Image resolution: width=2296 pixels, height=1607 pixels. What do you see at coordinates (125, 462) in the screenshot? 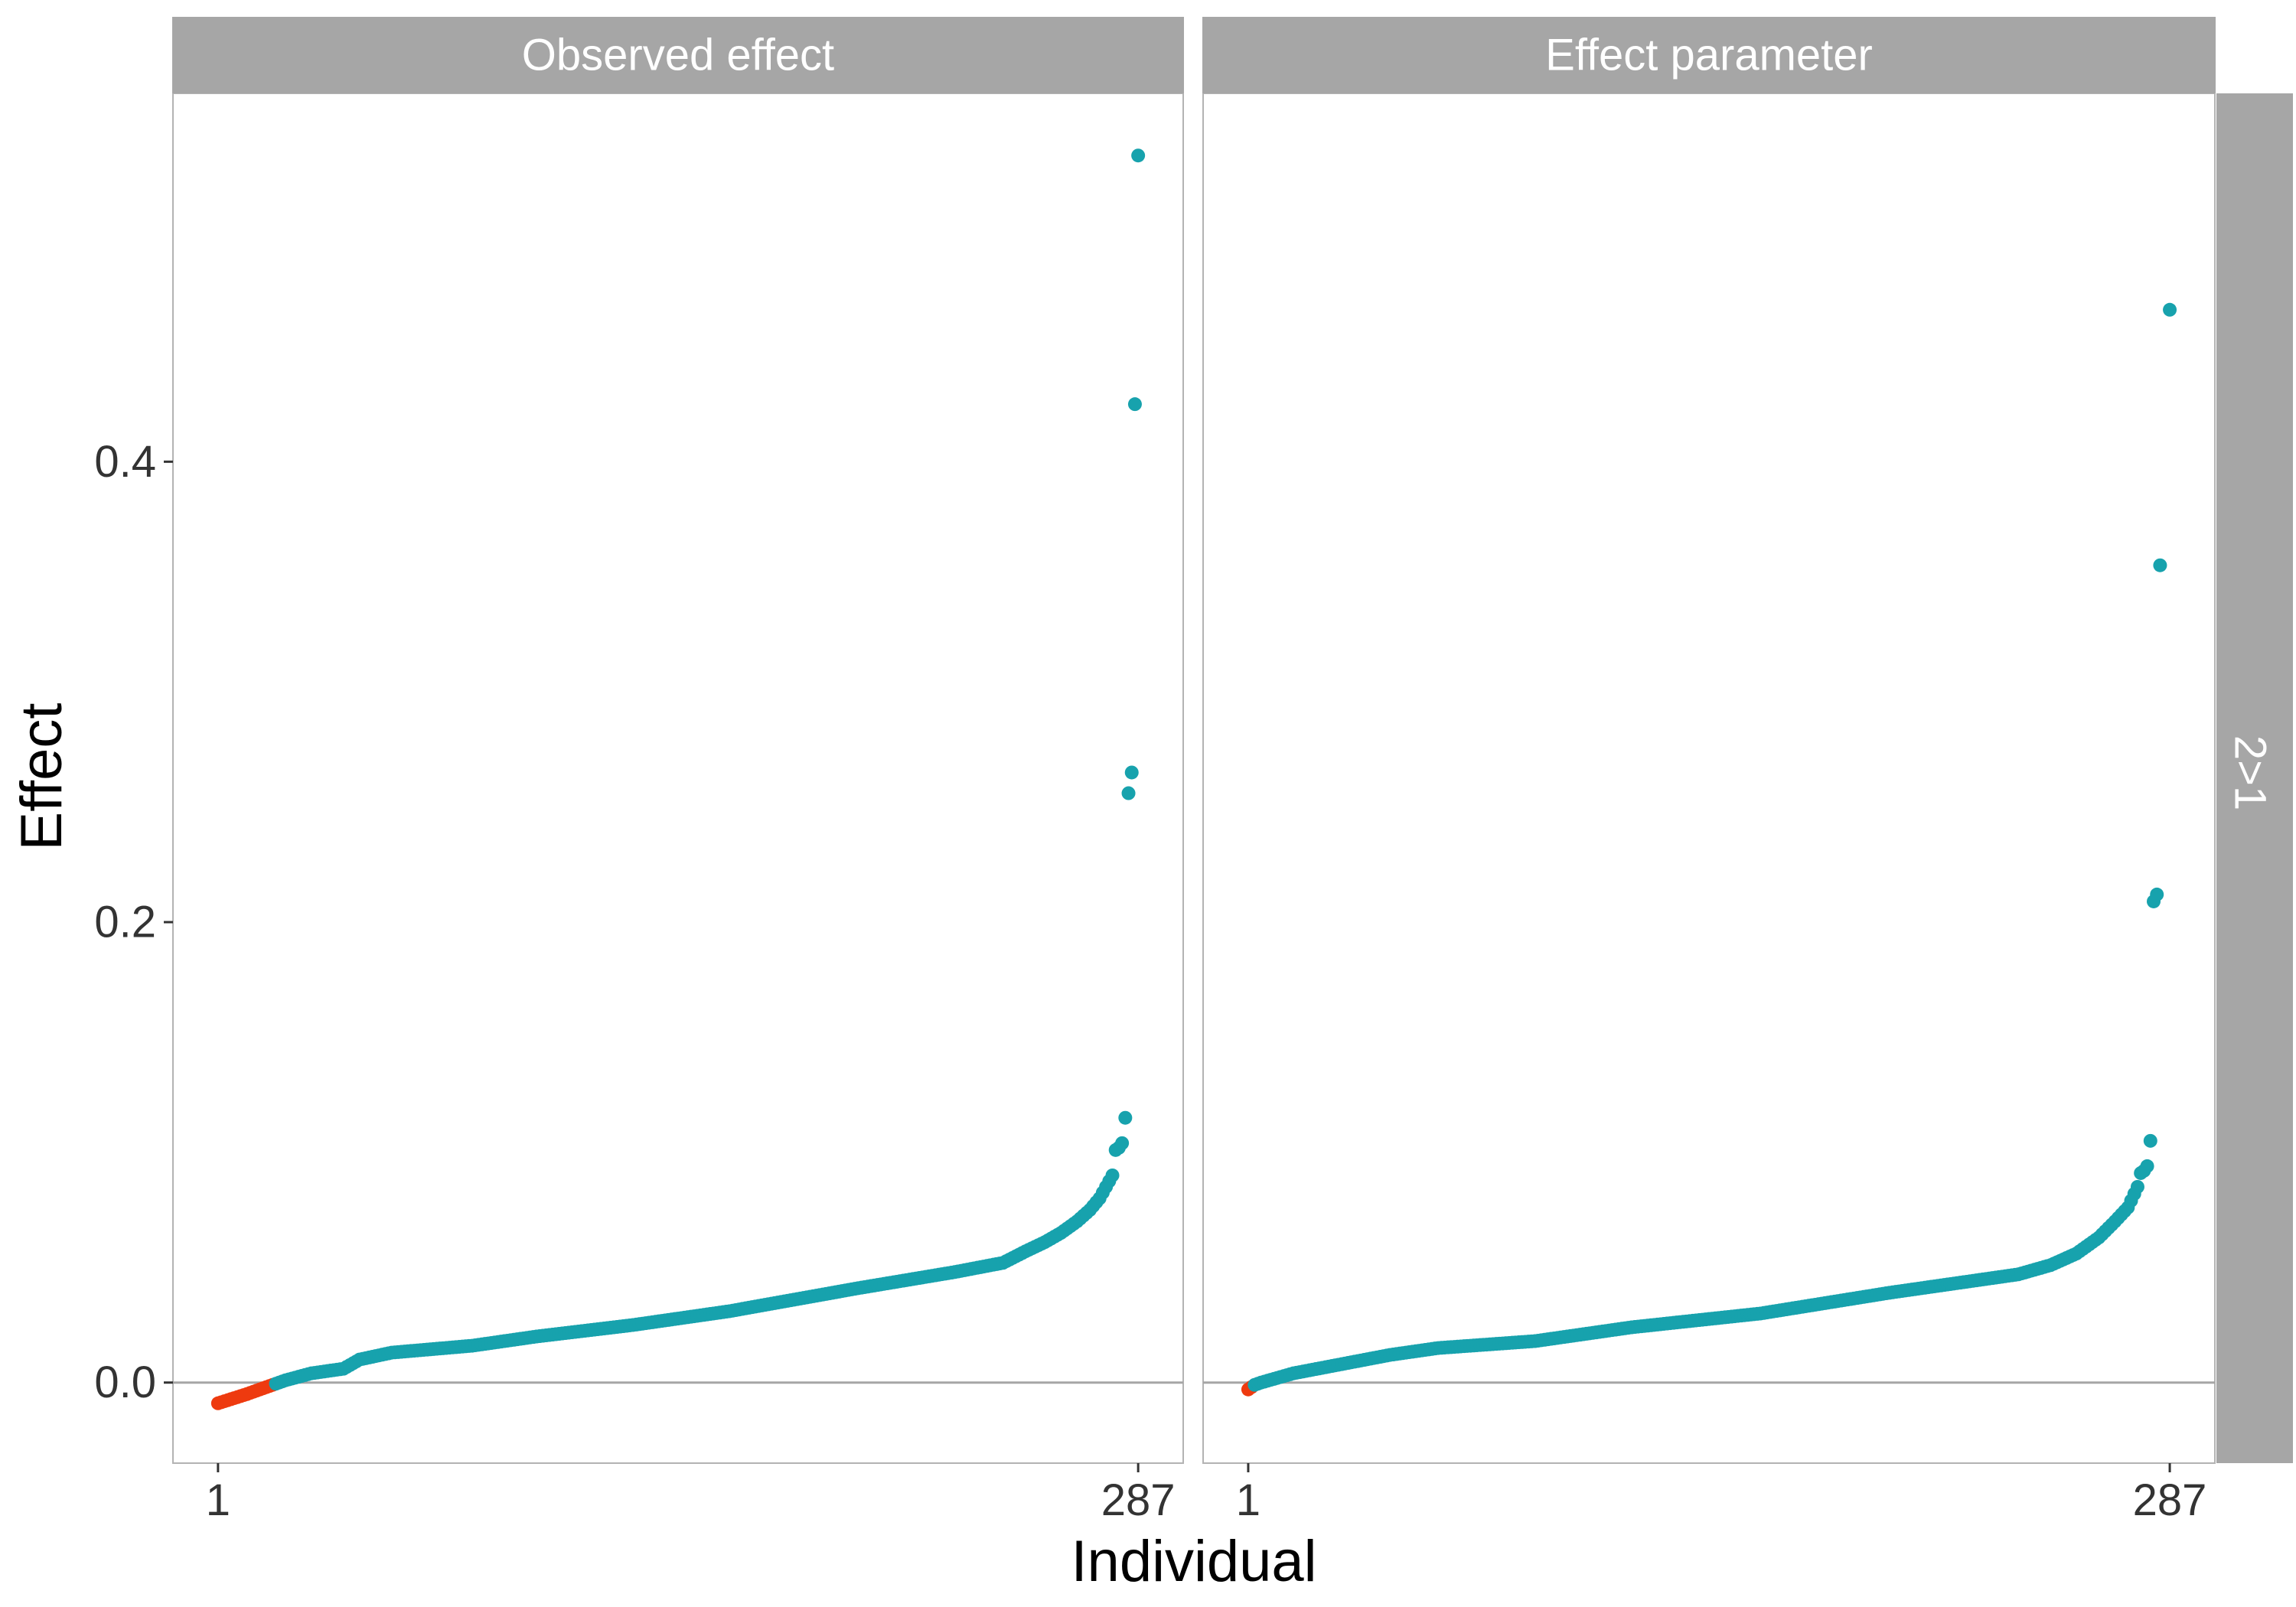
I see `y-tick-label: 0.4` at bounding box center [125, 462].